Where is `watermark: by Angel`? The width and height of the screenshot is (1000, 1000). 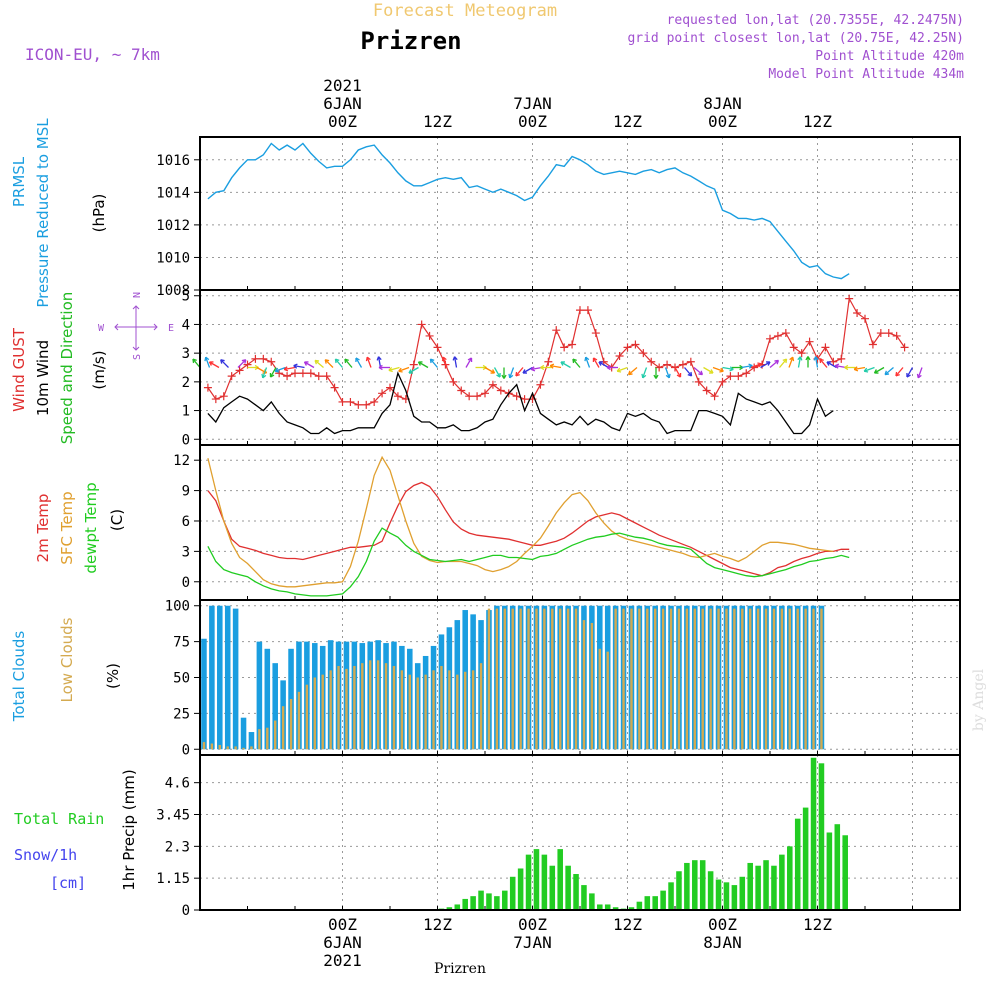
watermark: by Angel is located at coordinates (979, 699).